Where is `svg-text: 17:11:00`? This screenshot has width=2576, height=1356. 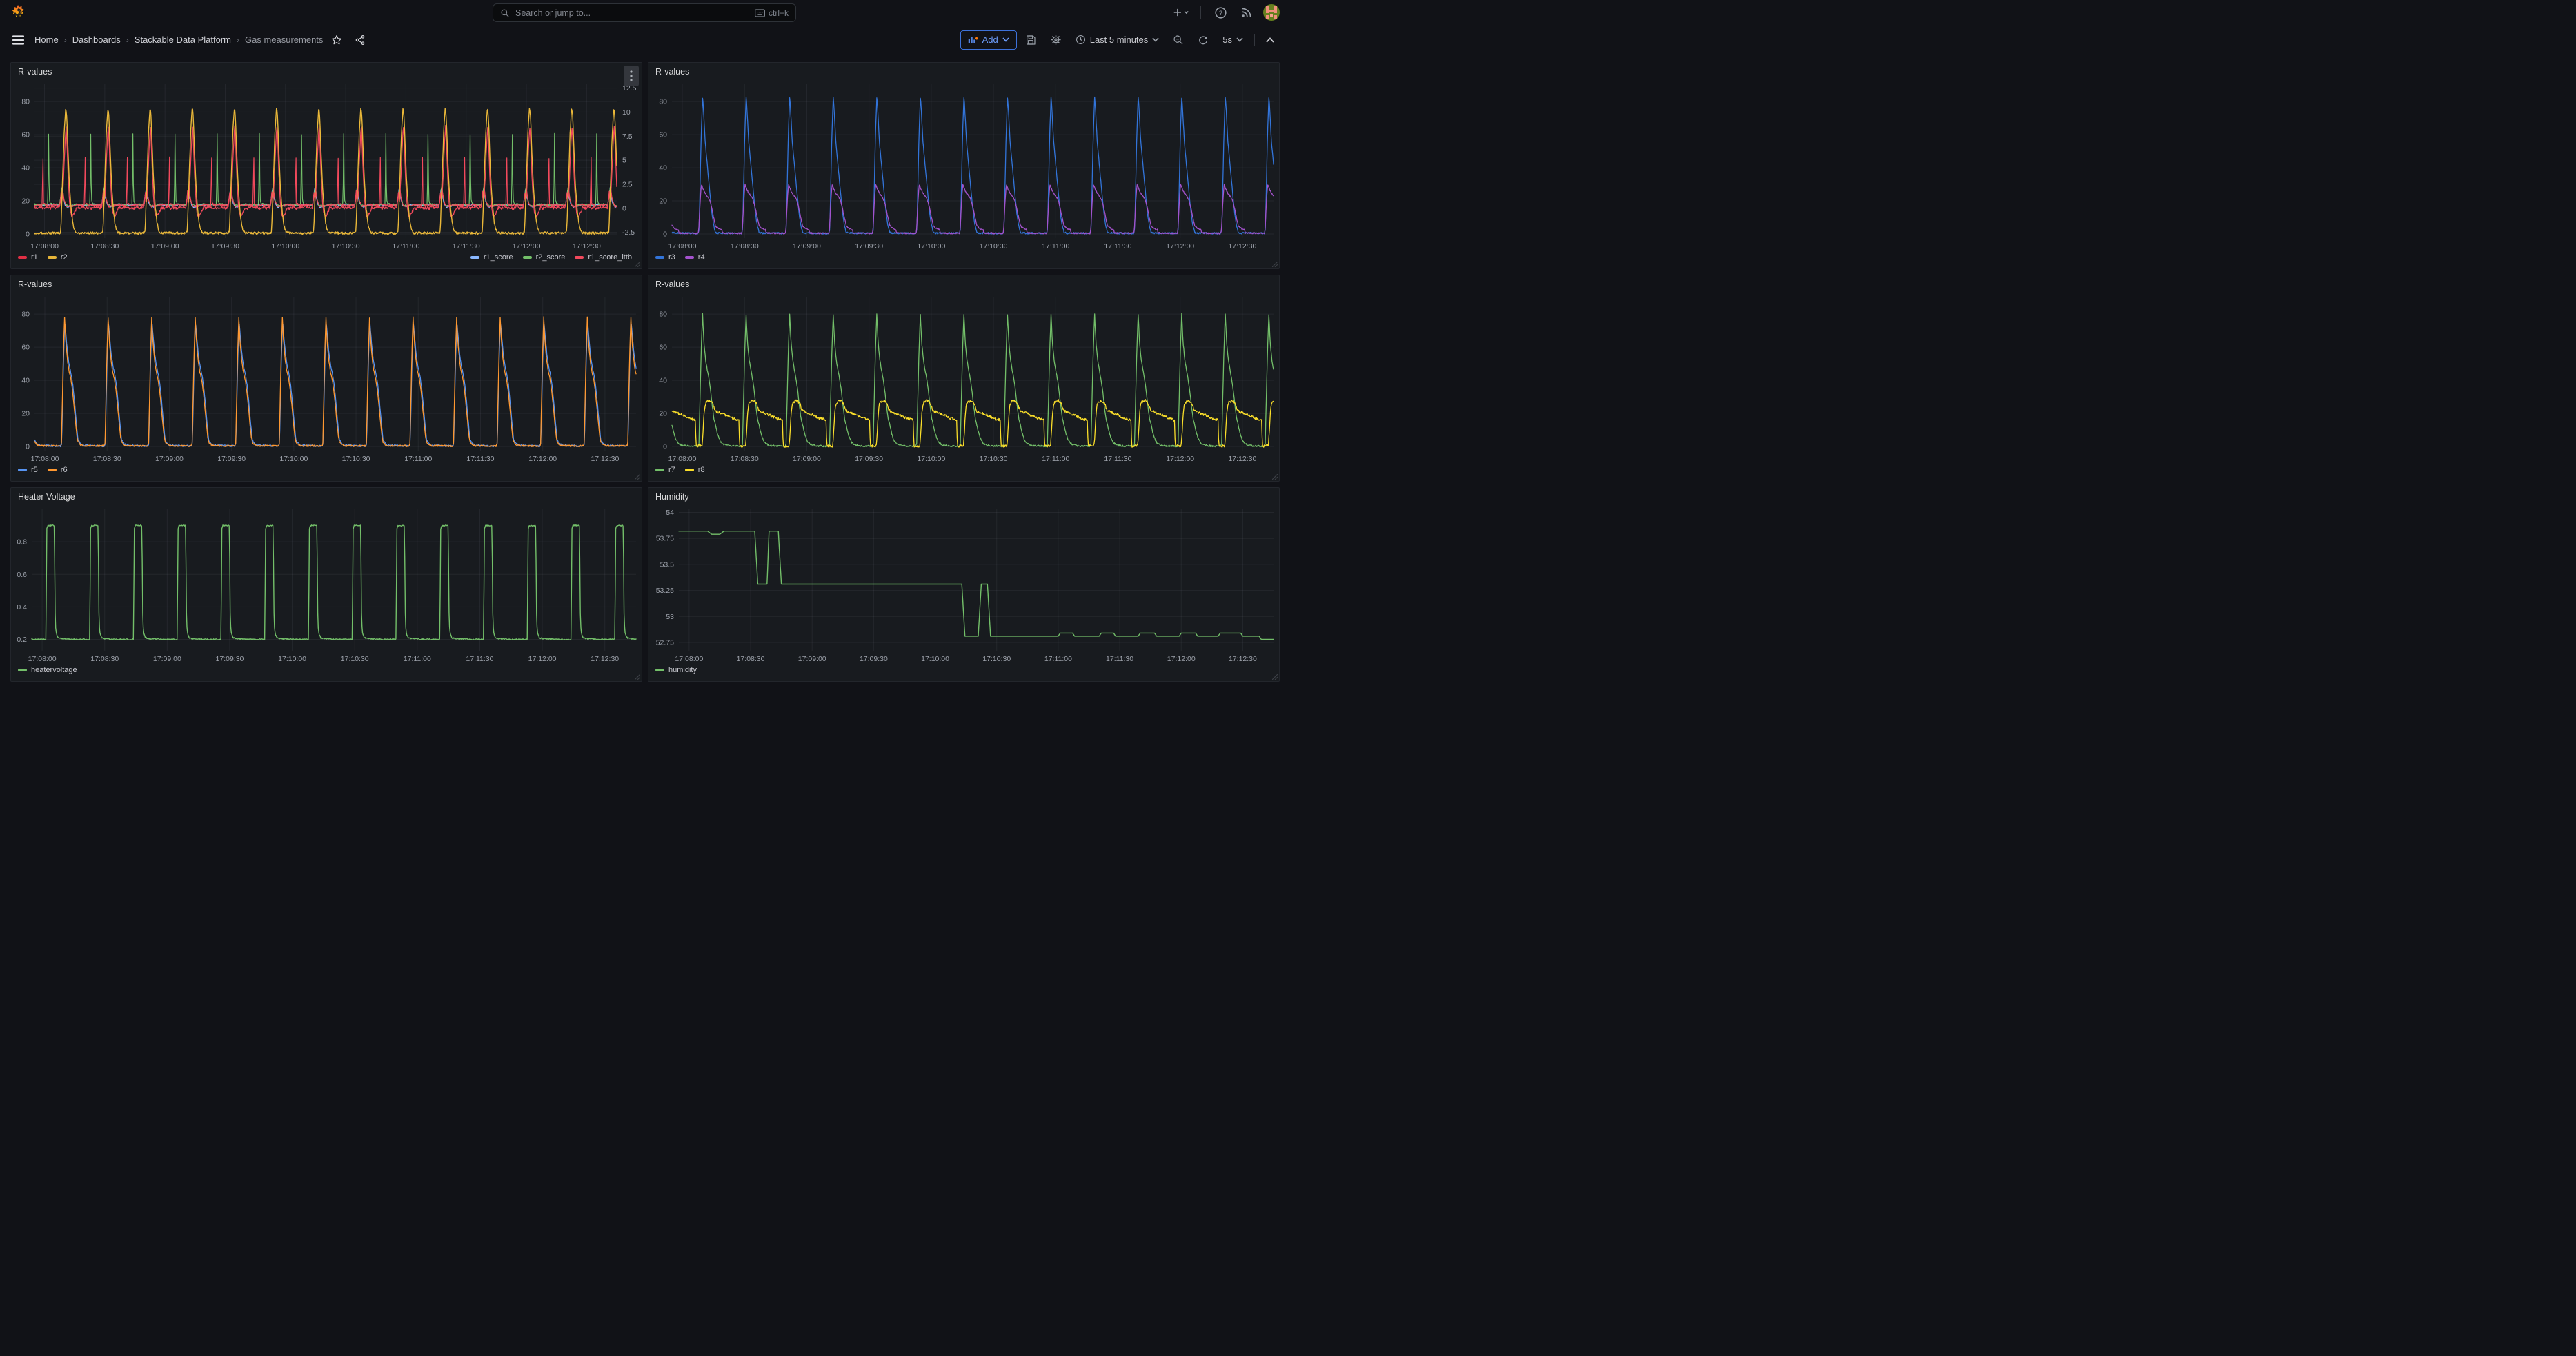 svg-text: 17:11:00 is located at coordinates (1055, 459).